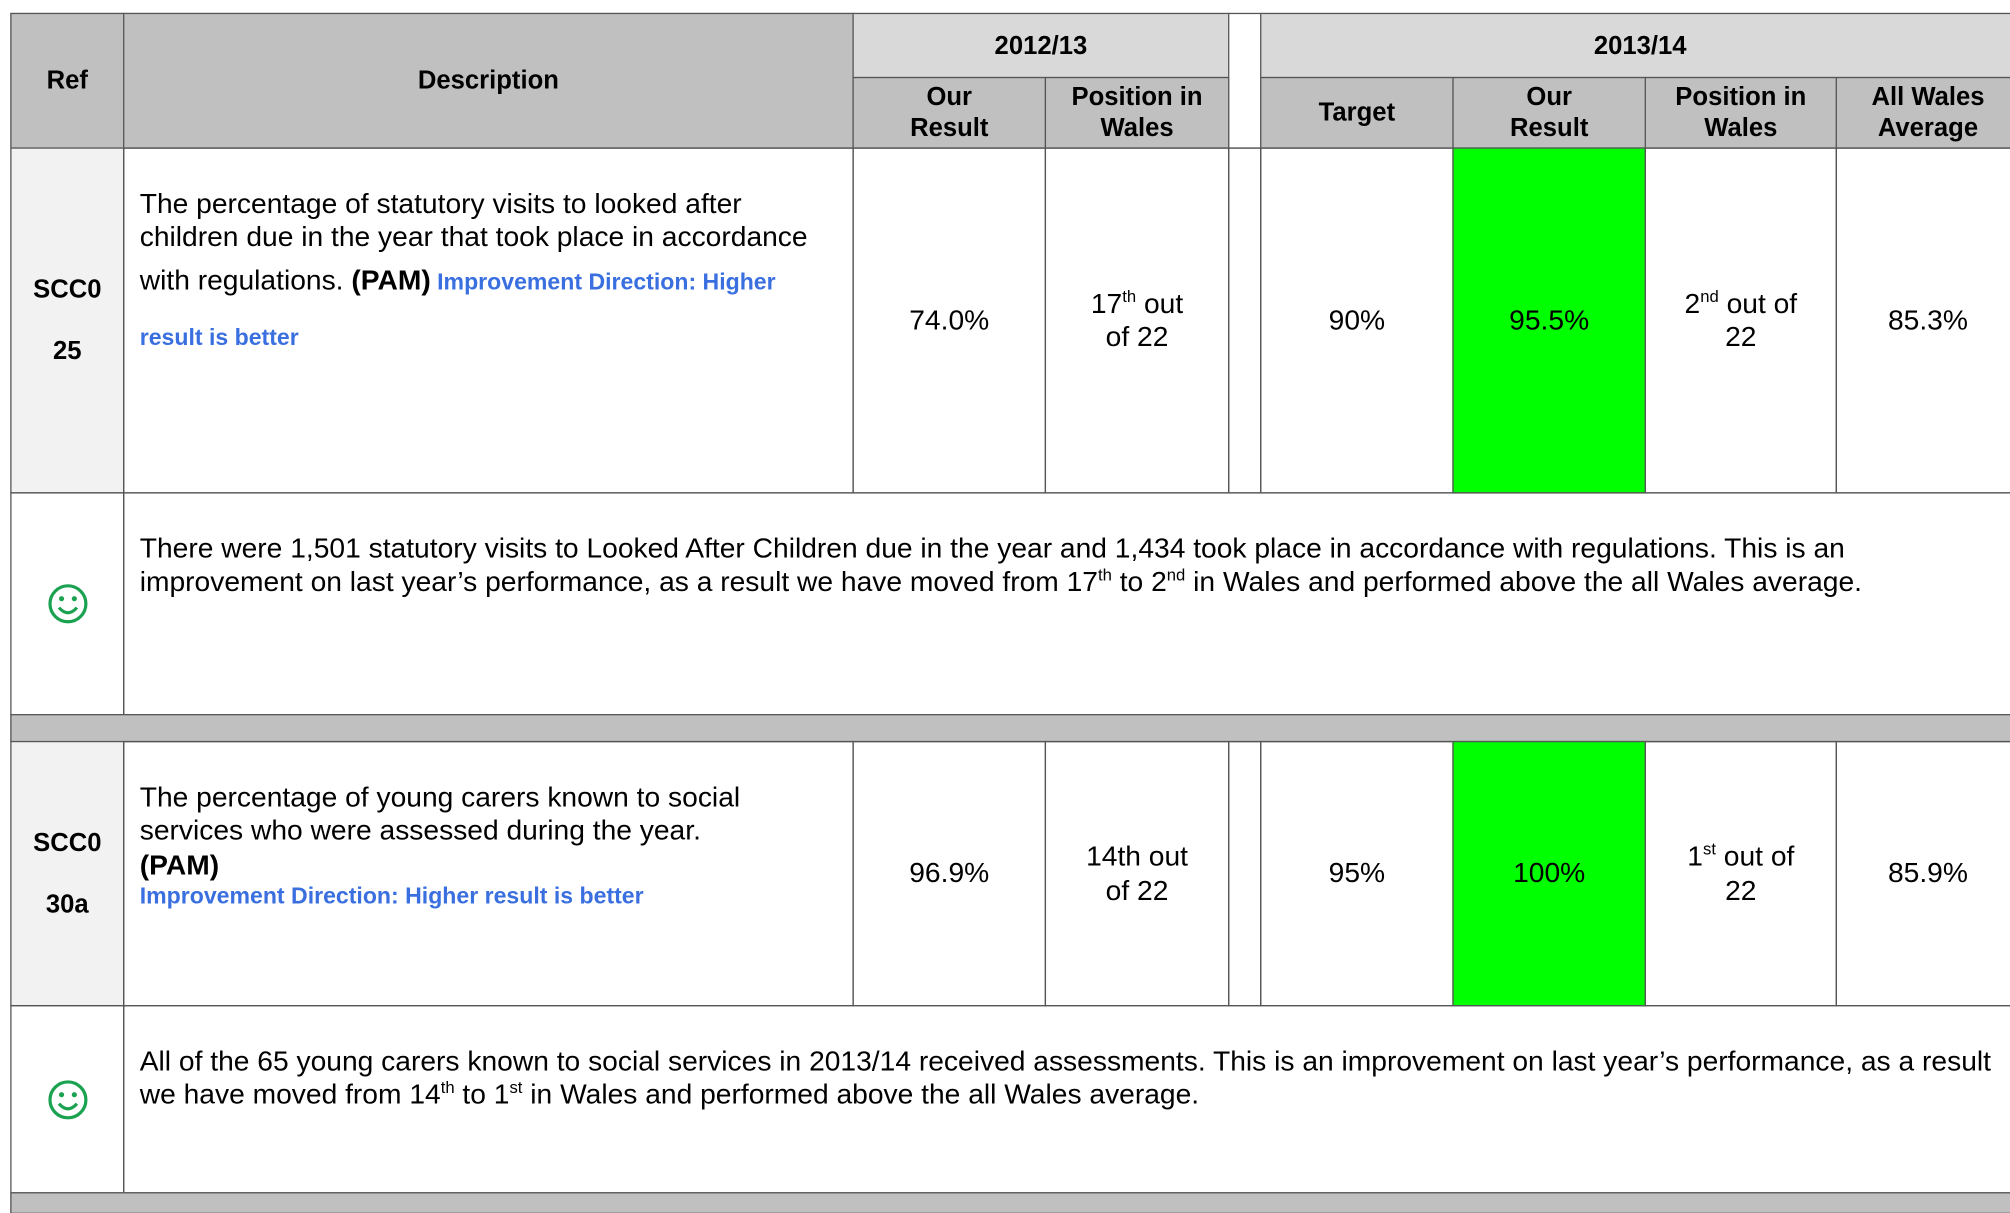 The height and width of the screenshot is (1213, 2010). What do you see at coordinates (1692, 302) in the screenshot?
I see `position-number: 2` at bounding box center [1692, 302].